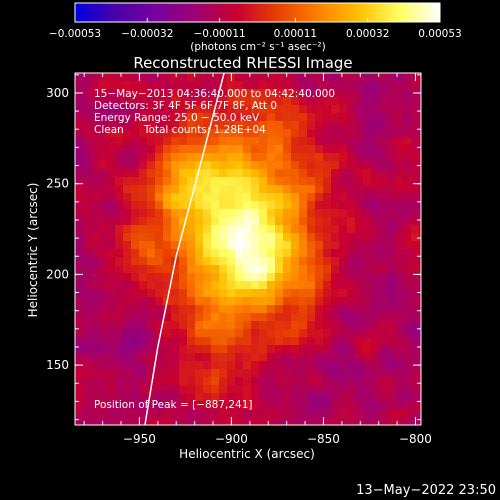 This screenshot has height=500, width=500. I want to click on y-tick-label: 200, so click(57, 274).